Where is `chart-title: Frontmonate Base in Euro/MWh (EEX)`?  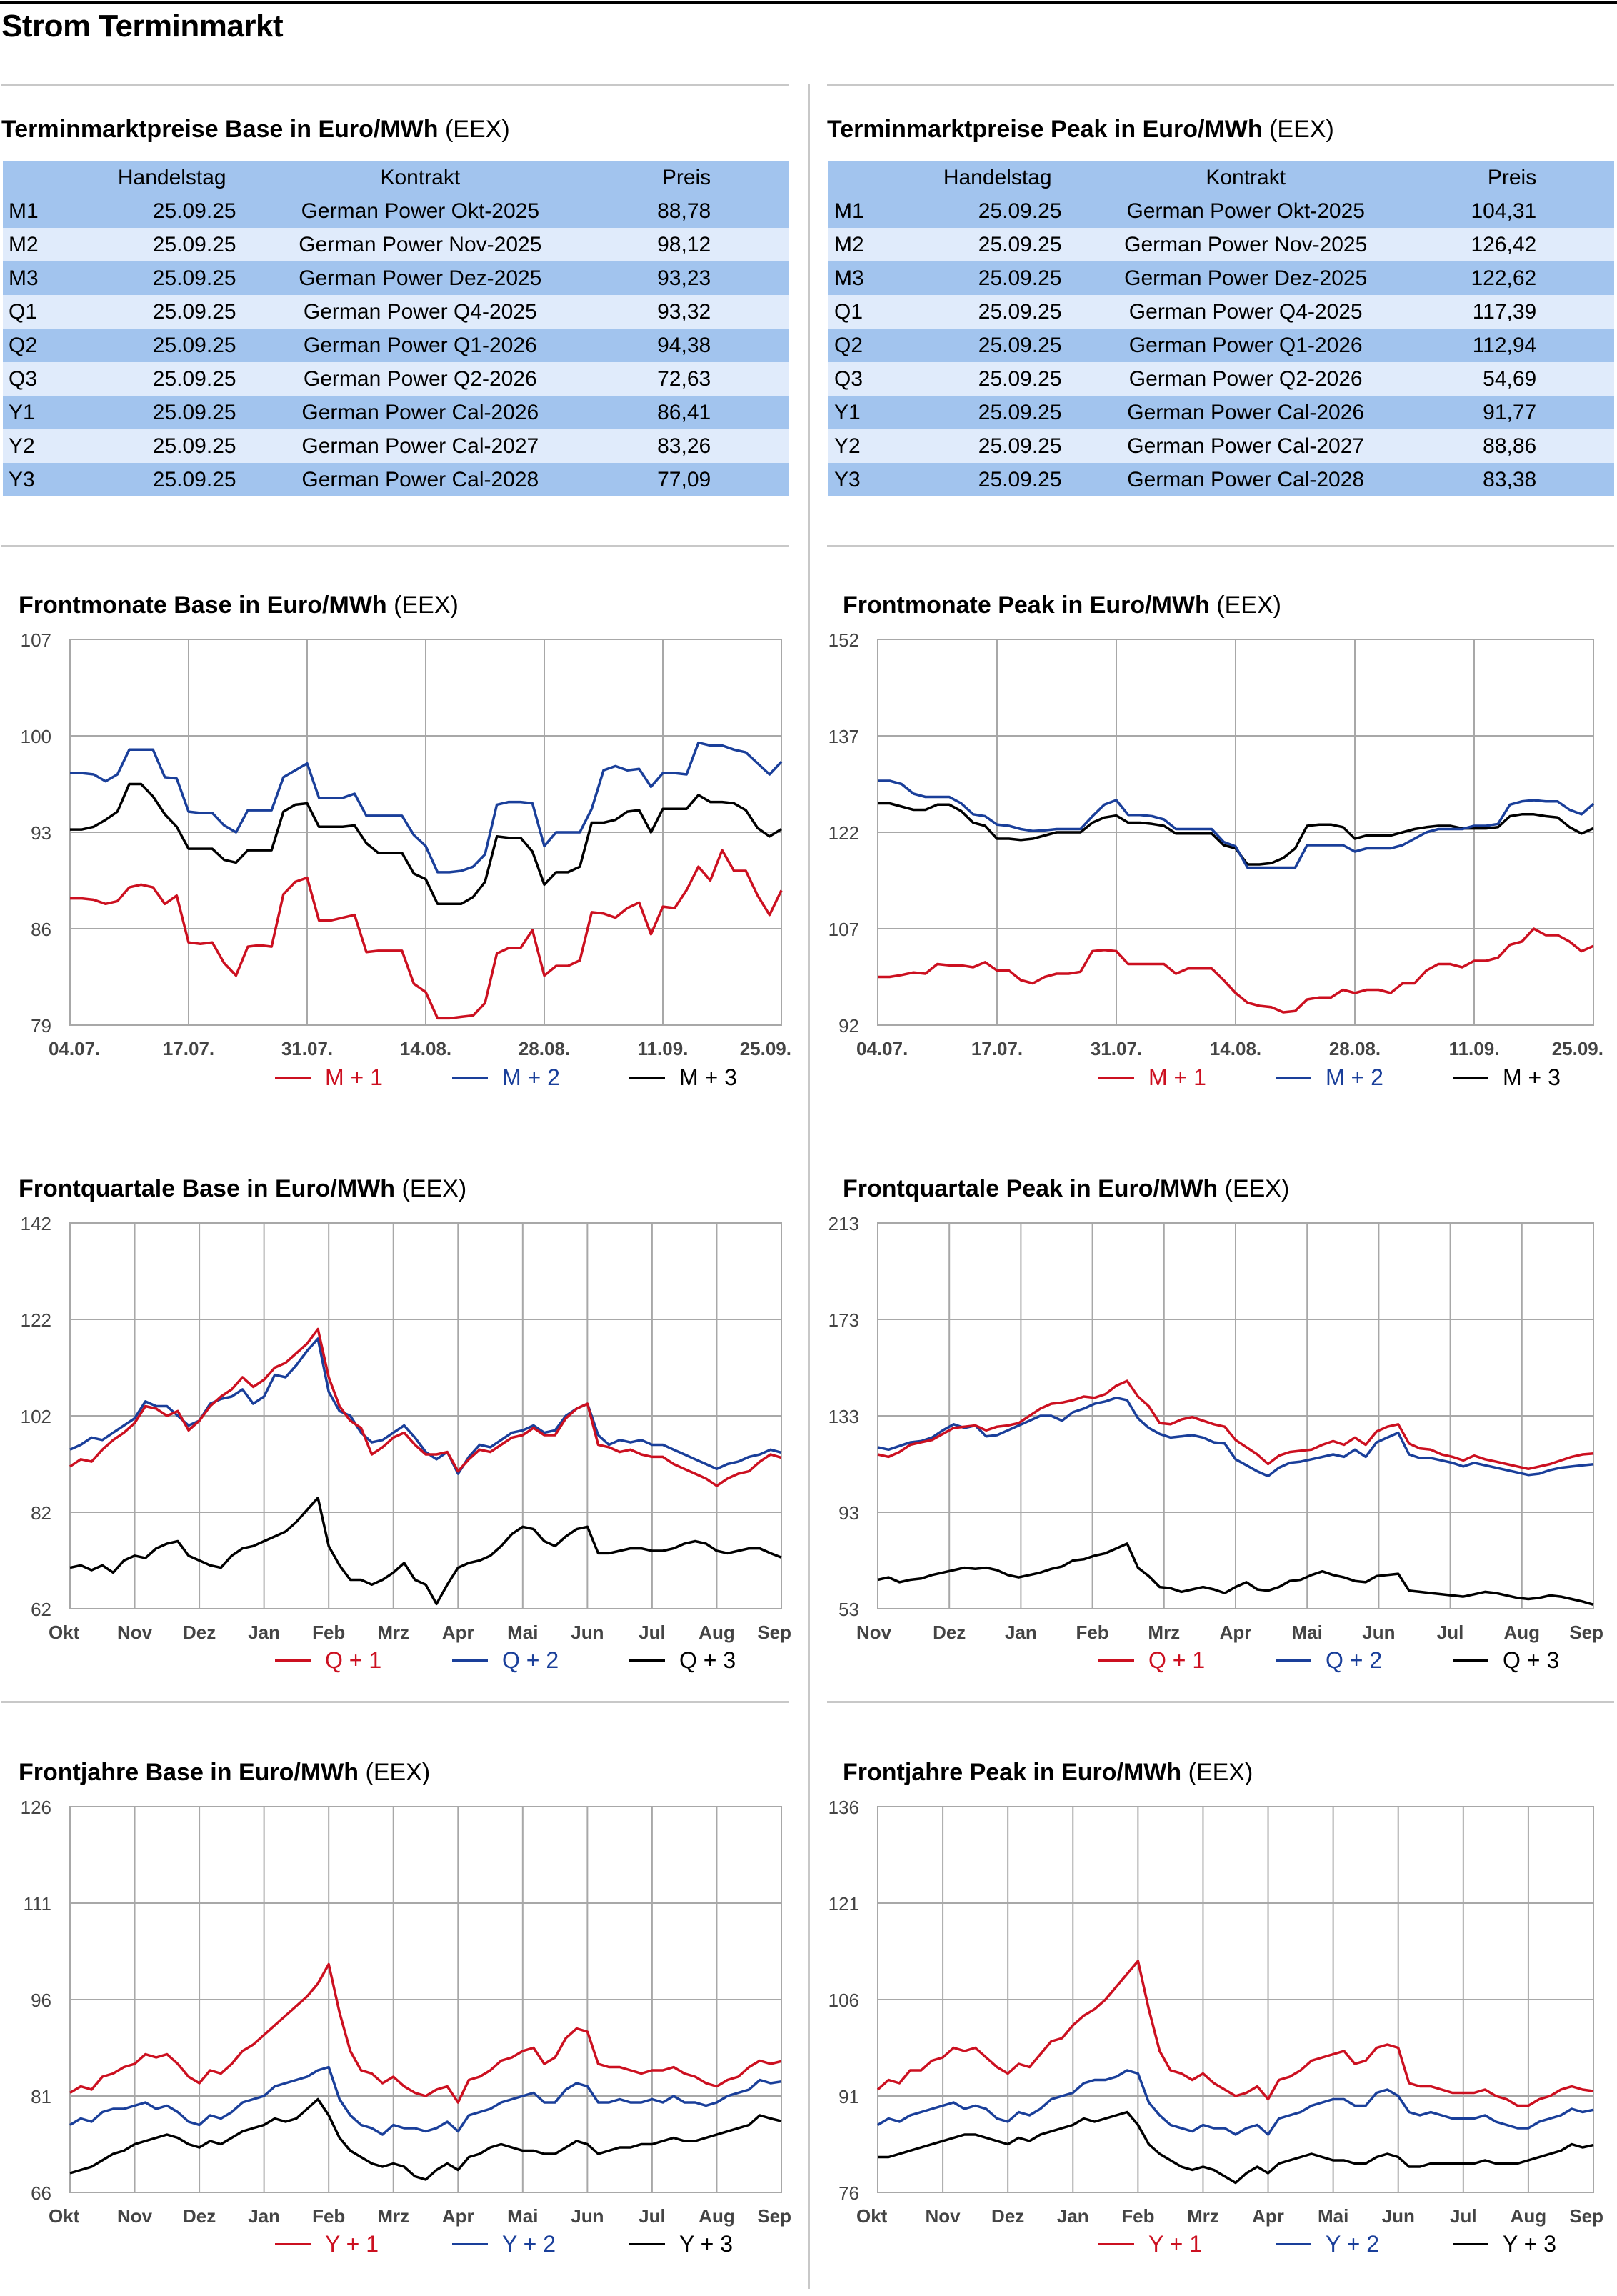
chart-title: Frontmonate Base in Euro/MWh (EEX) is located at coordinates (239, 605).